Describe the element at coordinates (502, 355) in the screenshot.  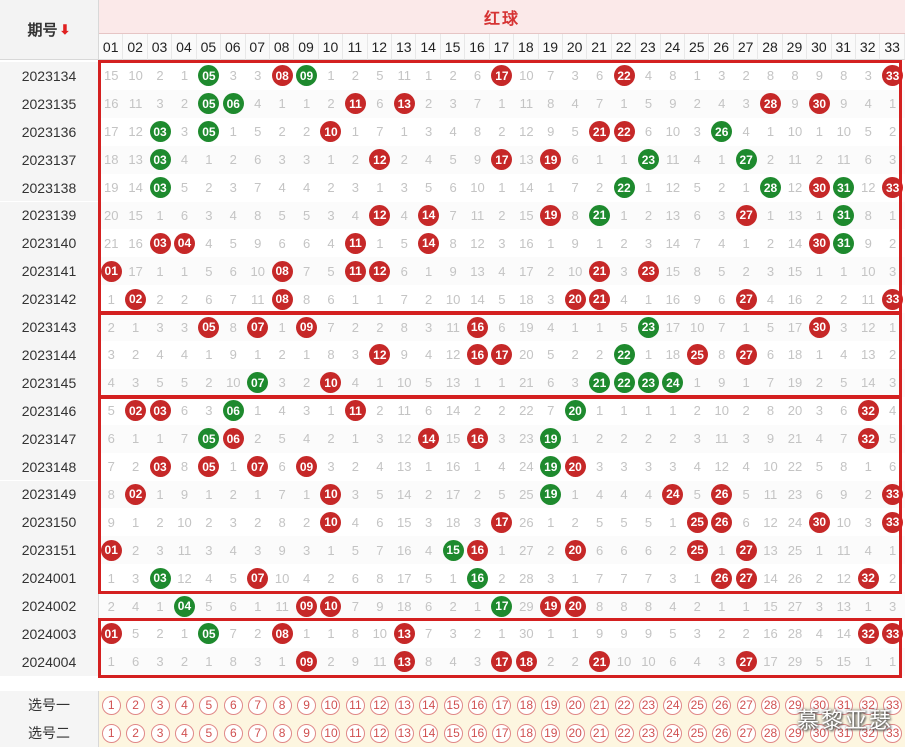
I see `red-ball: 17` at that location.